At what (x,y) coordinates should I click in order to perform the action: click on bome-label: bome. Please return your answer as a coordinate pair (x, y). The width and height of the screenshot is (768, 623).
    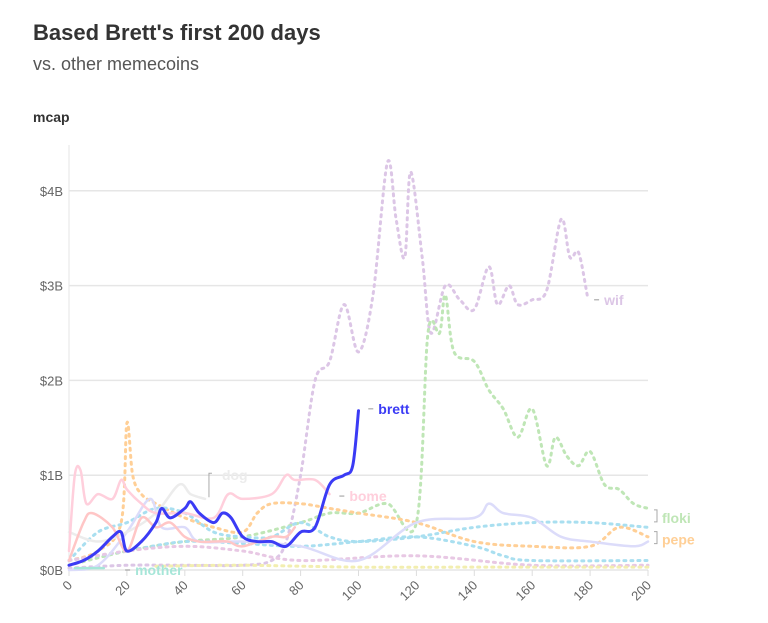
    Looking at the image, I should click on (368, 496).